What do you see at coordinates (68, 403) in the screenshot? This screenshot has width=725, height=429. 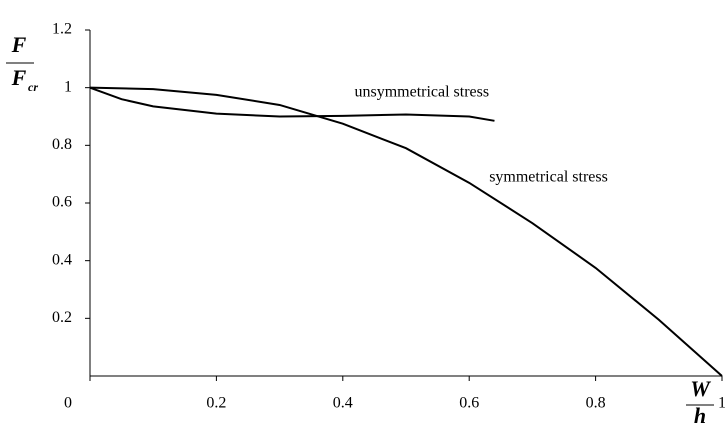 I see `x-tick-label: 0` at bounding box center [68, 403].